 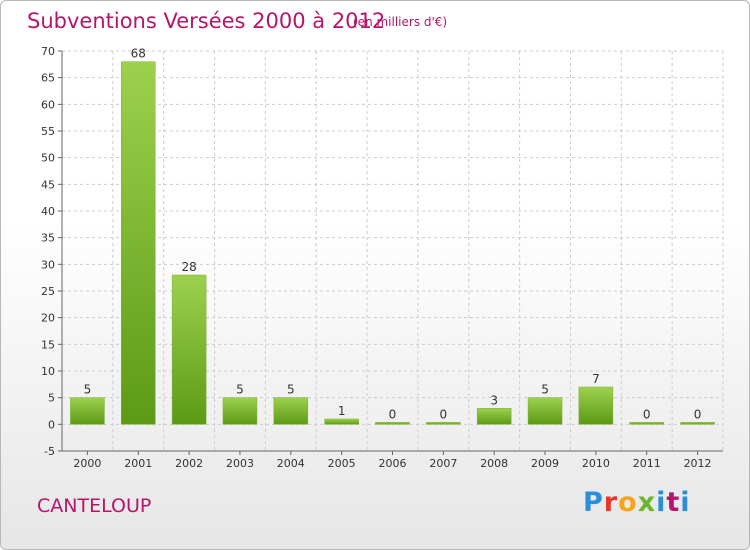 I want to click on bar-2003, so click(x=240, y=411).